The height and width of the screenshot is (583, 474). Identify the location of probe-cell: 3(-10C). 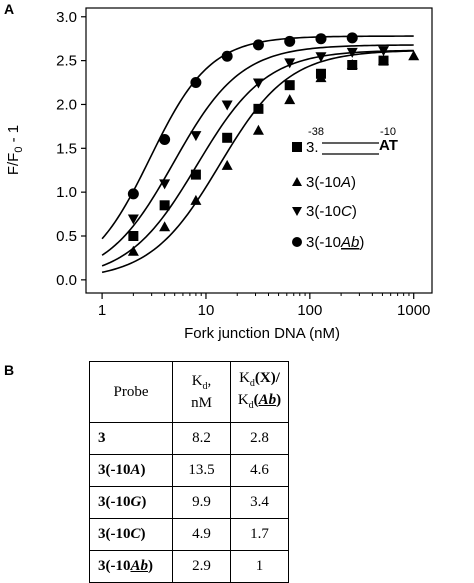
(131, 534).